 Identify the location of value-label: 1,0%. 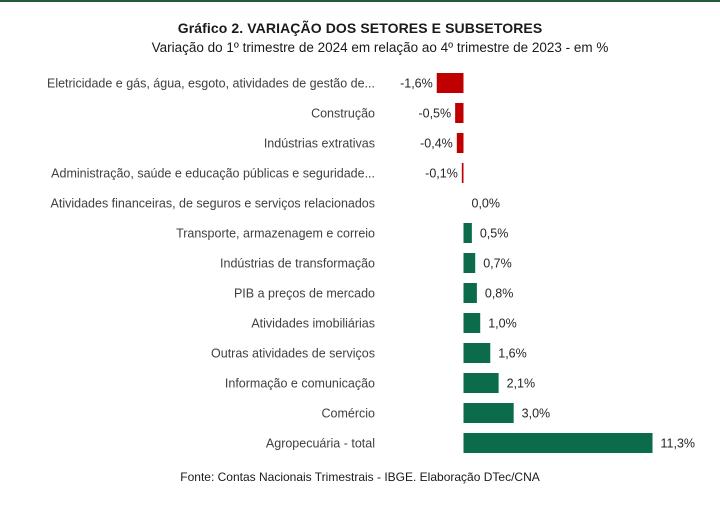
(502, 324).